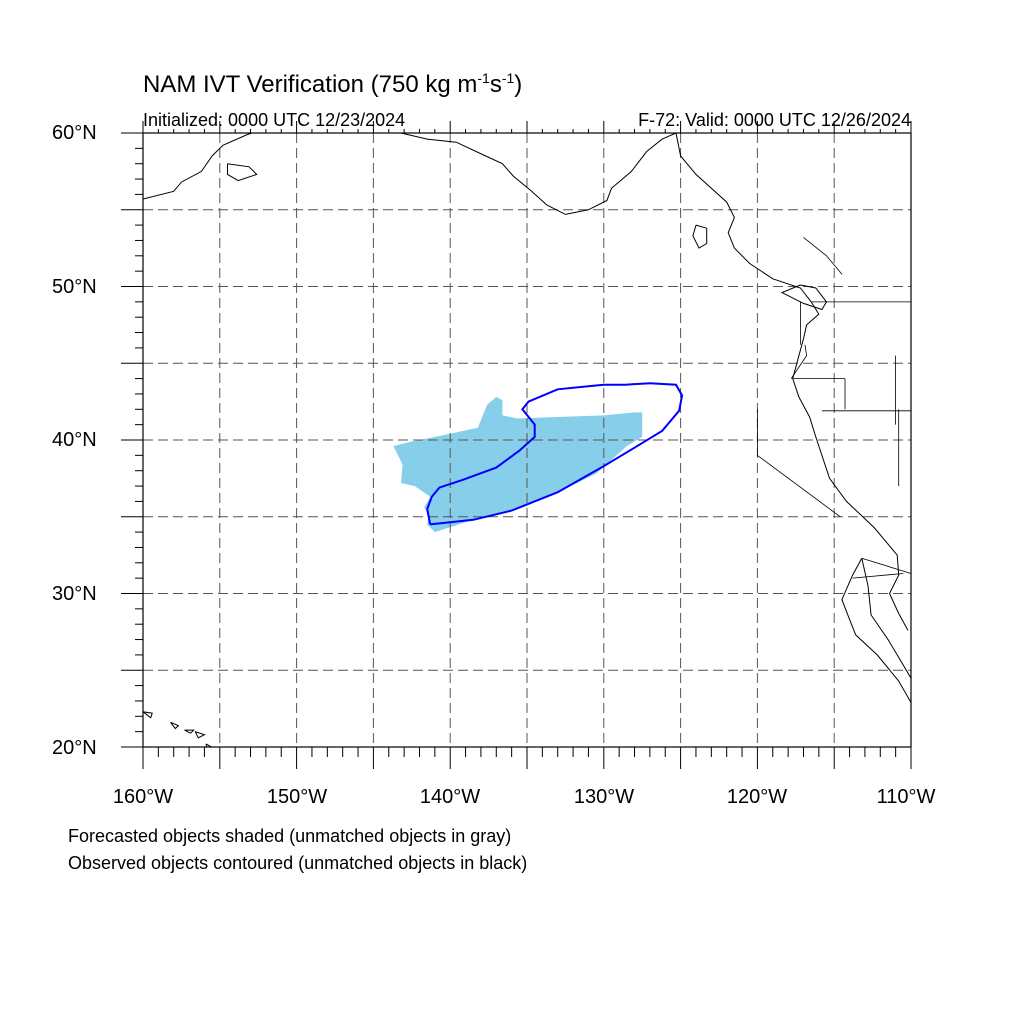 The height and width of the screenshot is (1024, 1024). What do you see at coordinates (74, 594) in the screenshot?
I see `lat-label-30: 30°N` at bounding box center [74, 594].